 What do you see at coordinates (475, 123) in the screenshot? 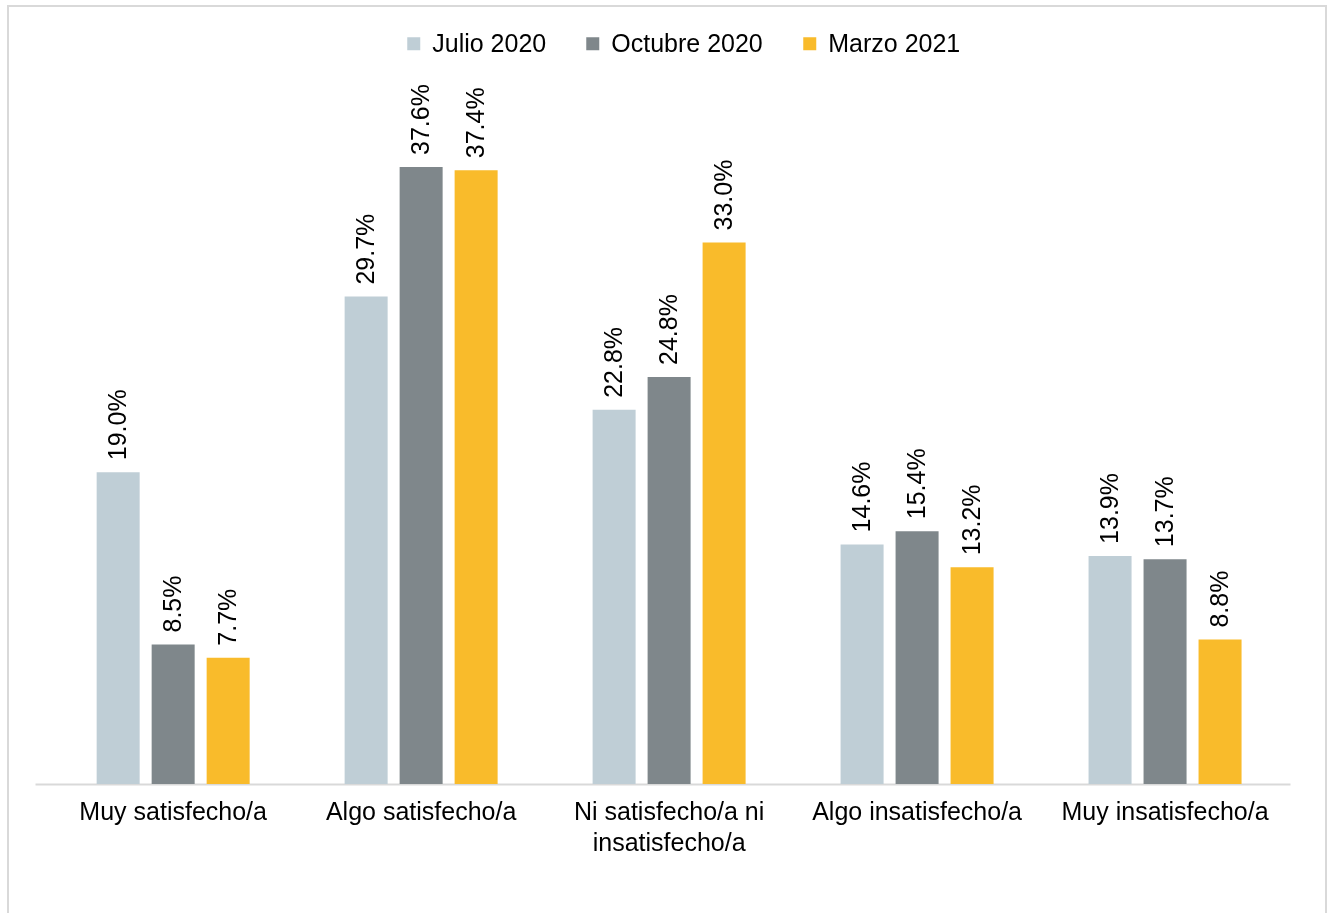
I see `data-label: 37.4%` at bounding box center [475, 123].